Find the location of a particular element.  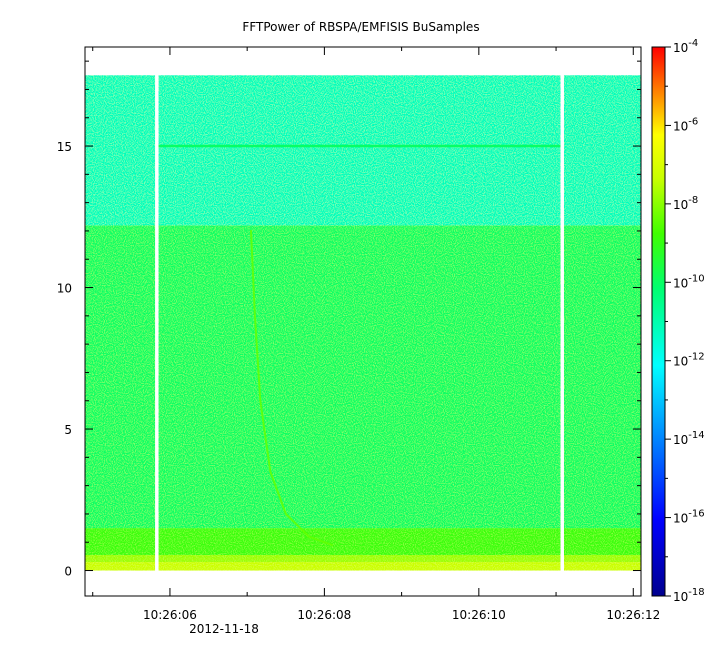

colorbar-tick-label--8: 10⁻⁸ is located at coordinates (685, 203).